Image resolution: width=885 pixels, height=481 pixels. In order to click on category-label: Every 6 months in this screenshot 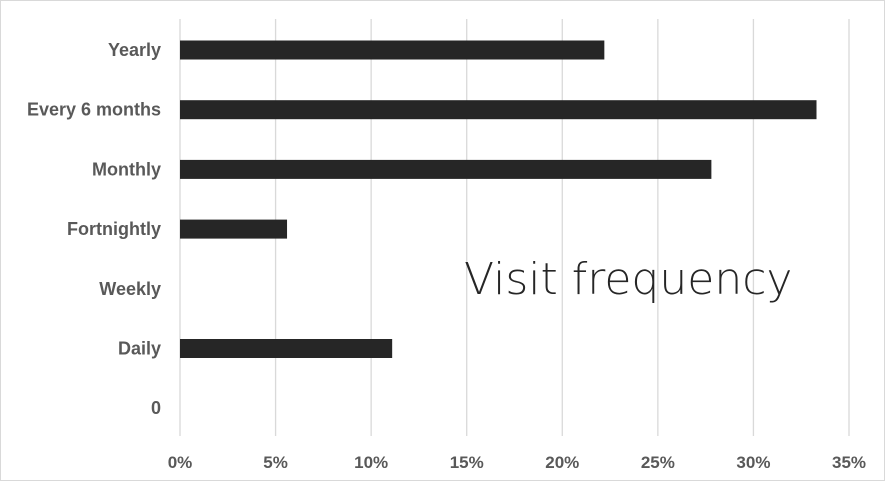, I will do `click(94, 110)`.